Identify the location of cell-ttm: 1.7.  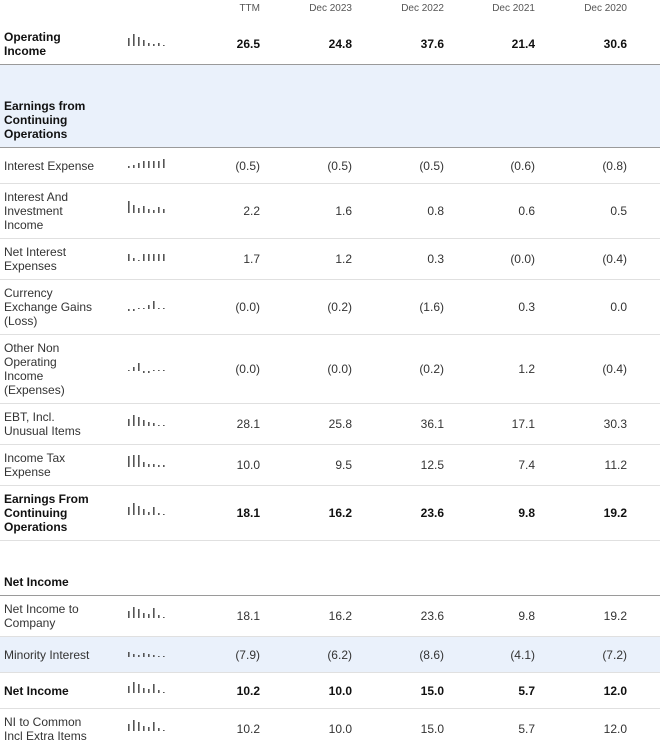
(251, 259).